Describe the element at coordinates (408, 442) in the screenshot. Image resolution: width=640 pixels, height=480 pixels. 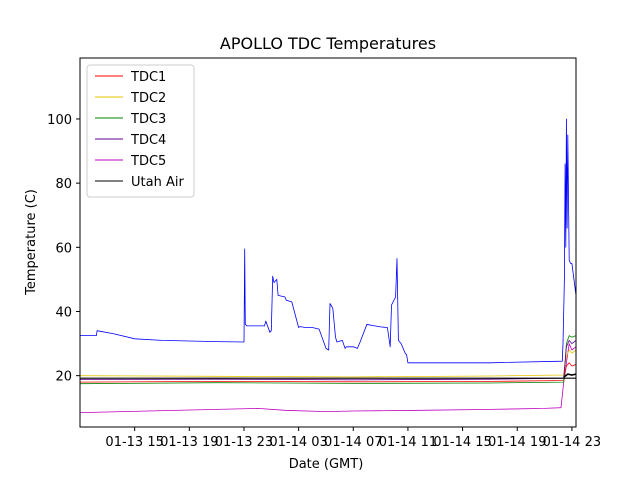
I see `x-tick-label: 01-14 11` at that location.